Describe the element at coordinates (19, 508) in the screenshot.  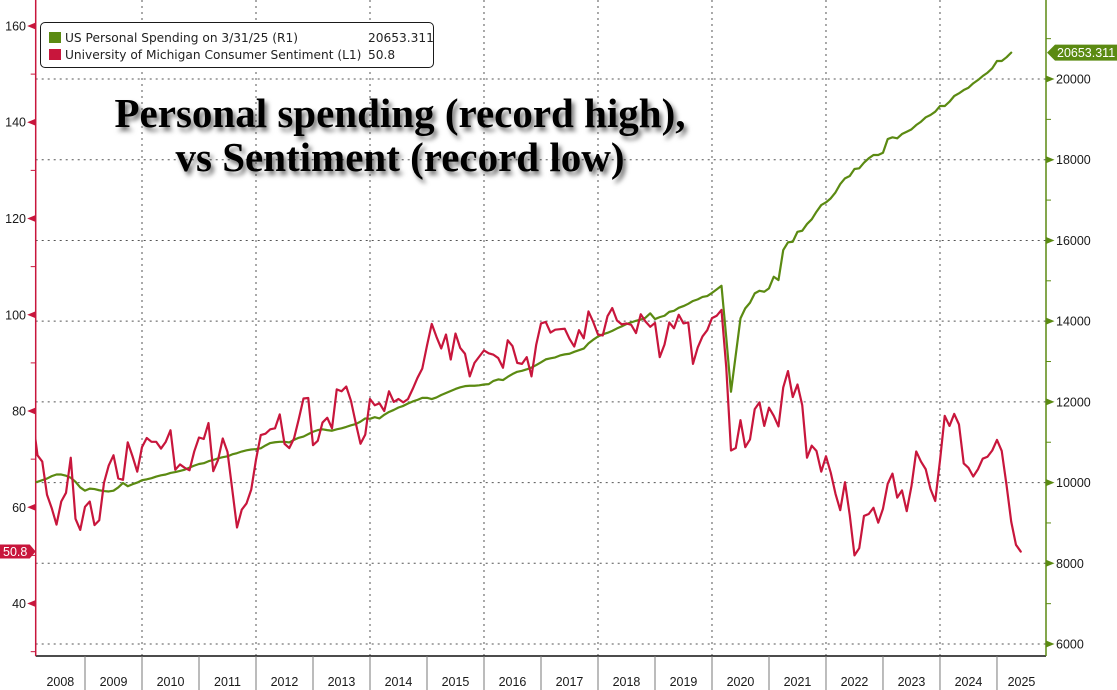
I see `left-axis-tick-label: 60` at that location.